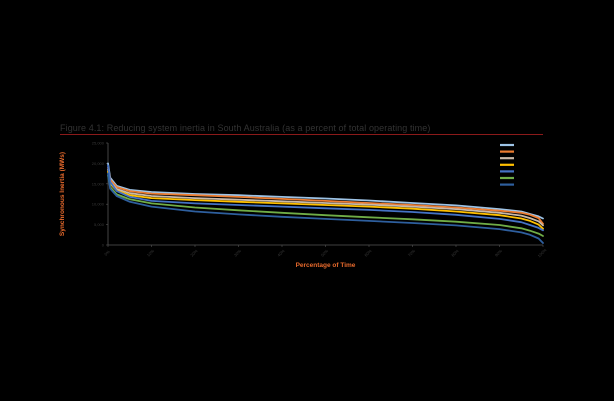  I want to click on x-tick-label: 10%, so click(151, 253).